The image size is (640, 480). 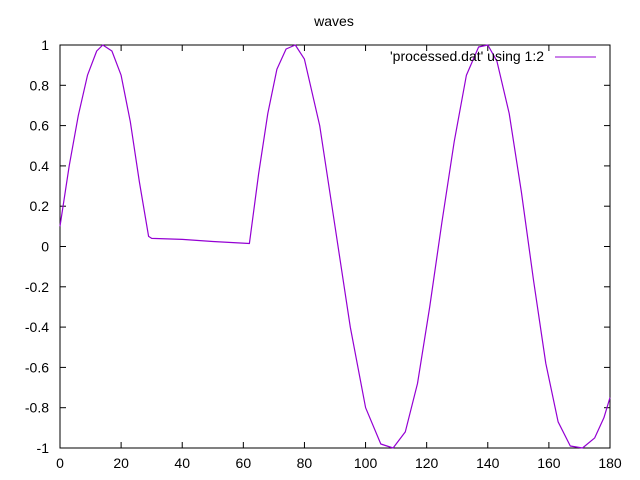 I want to click on y-tick-label: -0.8, so click(x=37, y=408).